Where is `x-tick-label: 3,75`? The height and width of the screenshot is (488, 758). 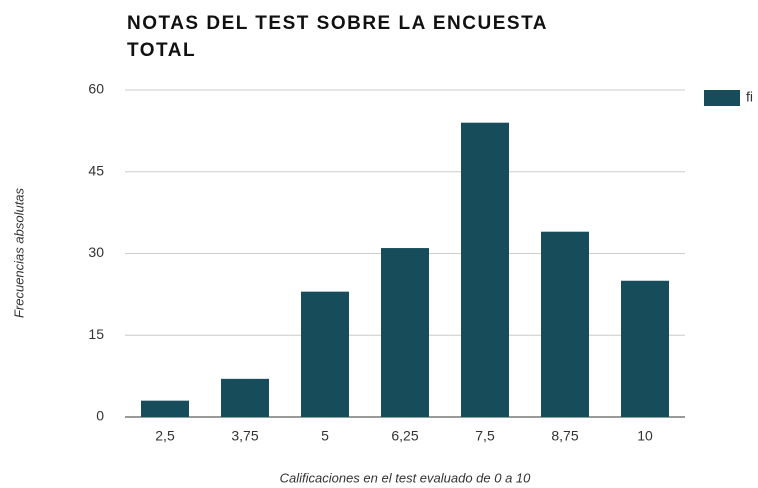 x-tick-label: 3,75 is located at coordinates (244, 436).